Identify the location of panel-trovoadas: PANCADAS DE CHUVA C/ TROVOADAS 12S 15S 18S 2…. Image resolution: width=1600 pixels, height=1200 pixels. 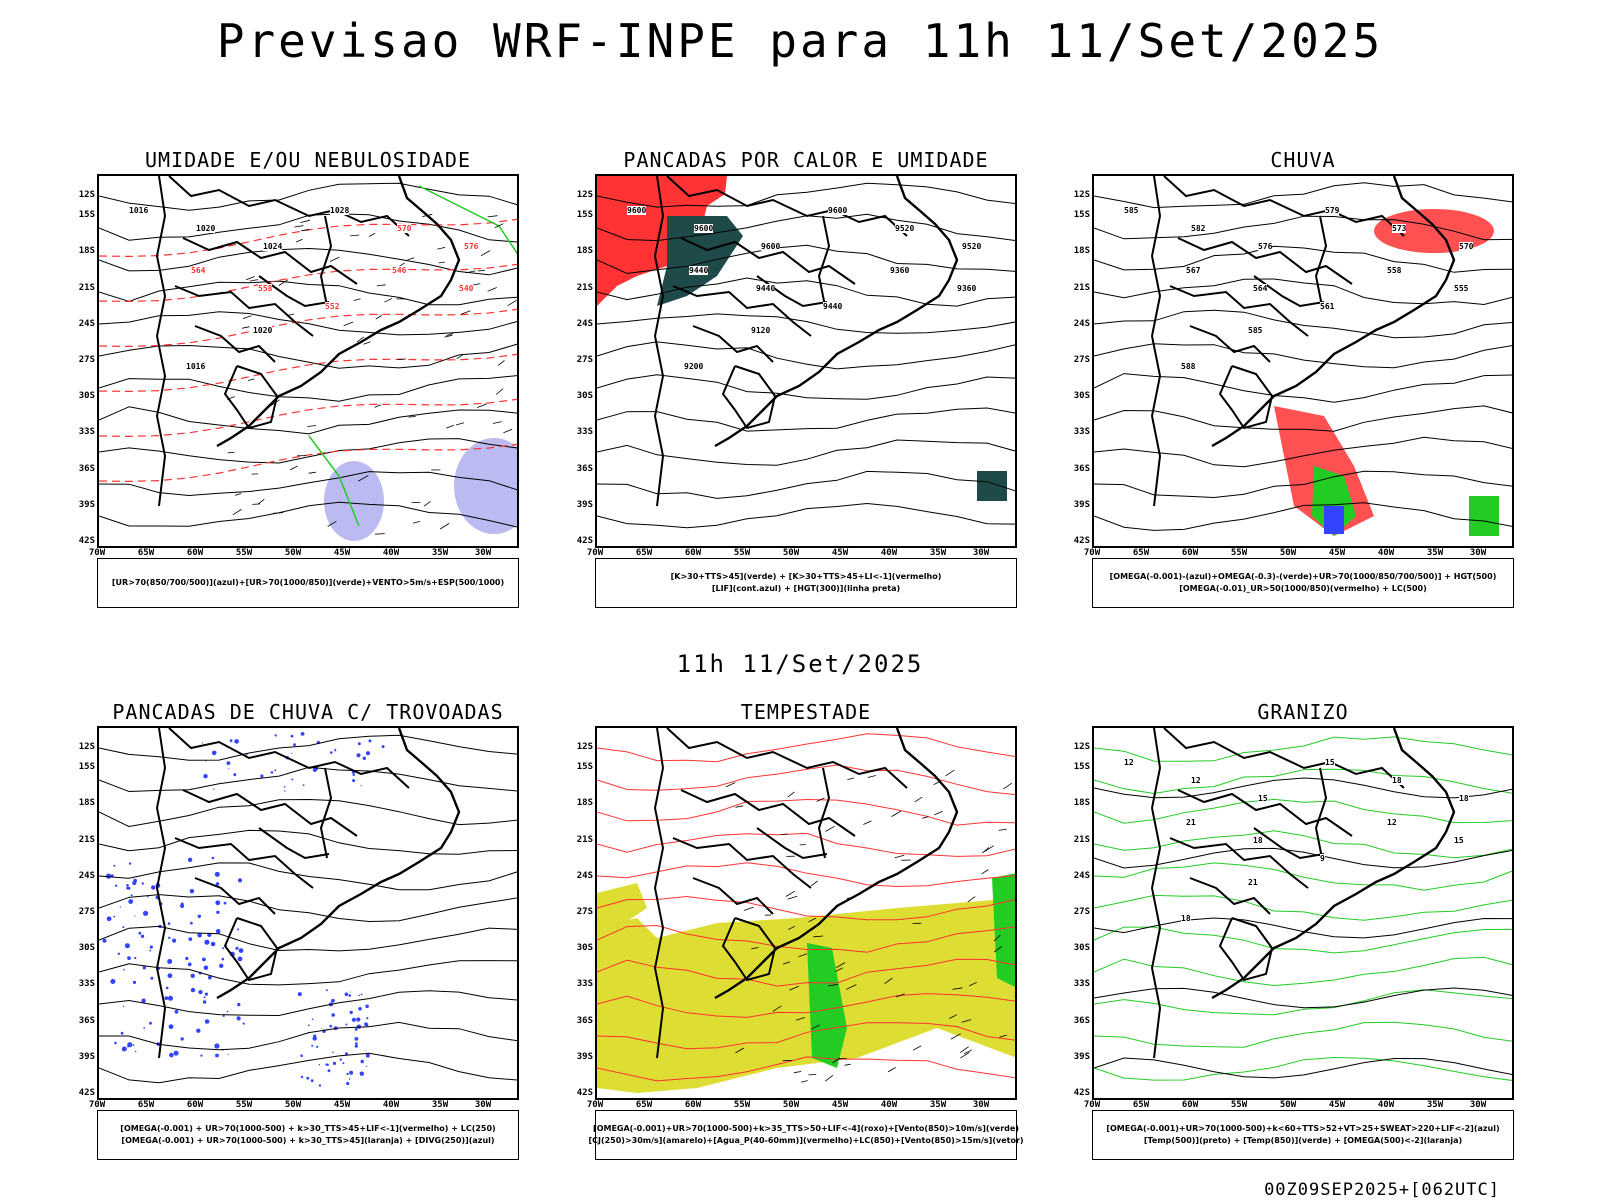
(299, 935).